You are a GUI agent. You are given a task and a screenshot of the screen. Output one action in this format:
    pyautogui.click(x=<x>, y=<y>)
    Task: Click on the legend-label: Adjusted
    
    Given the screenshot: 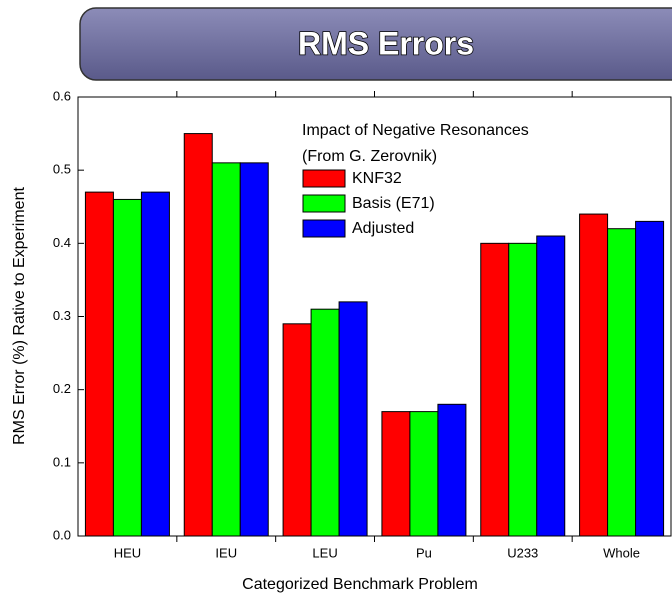 What is the action you would take?
    pyautogui.click(x=383, y=228)
    